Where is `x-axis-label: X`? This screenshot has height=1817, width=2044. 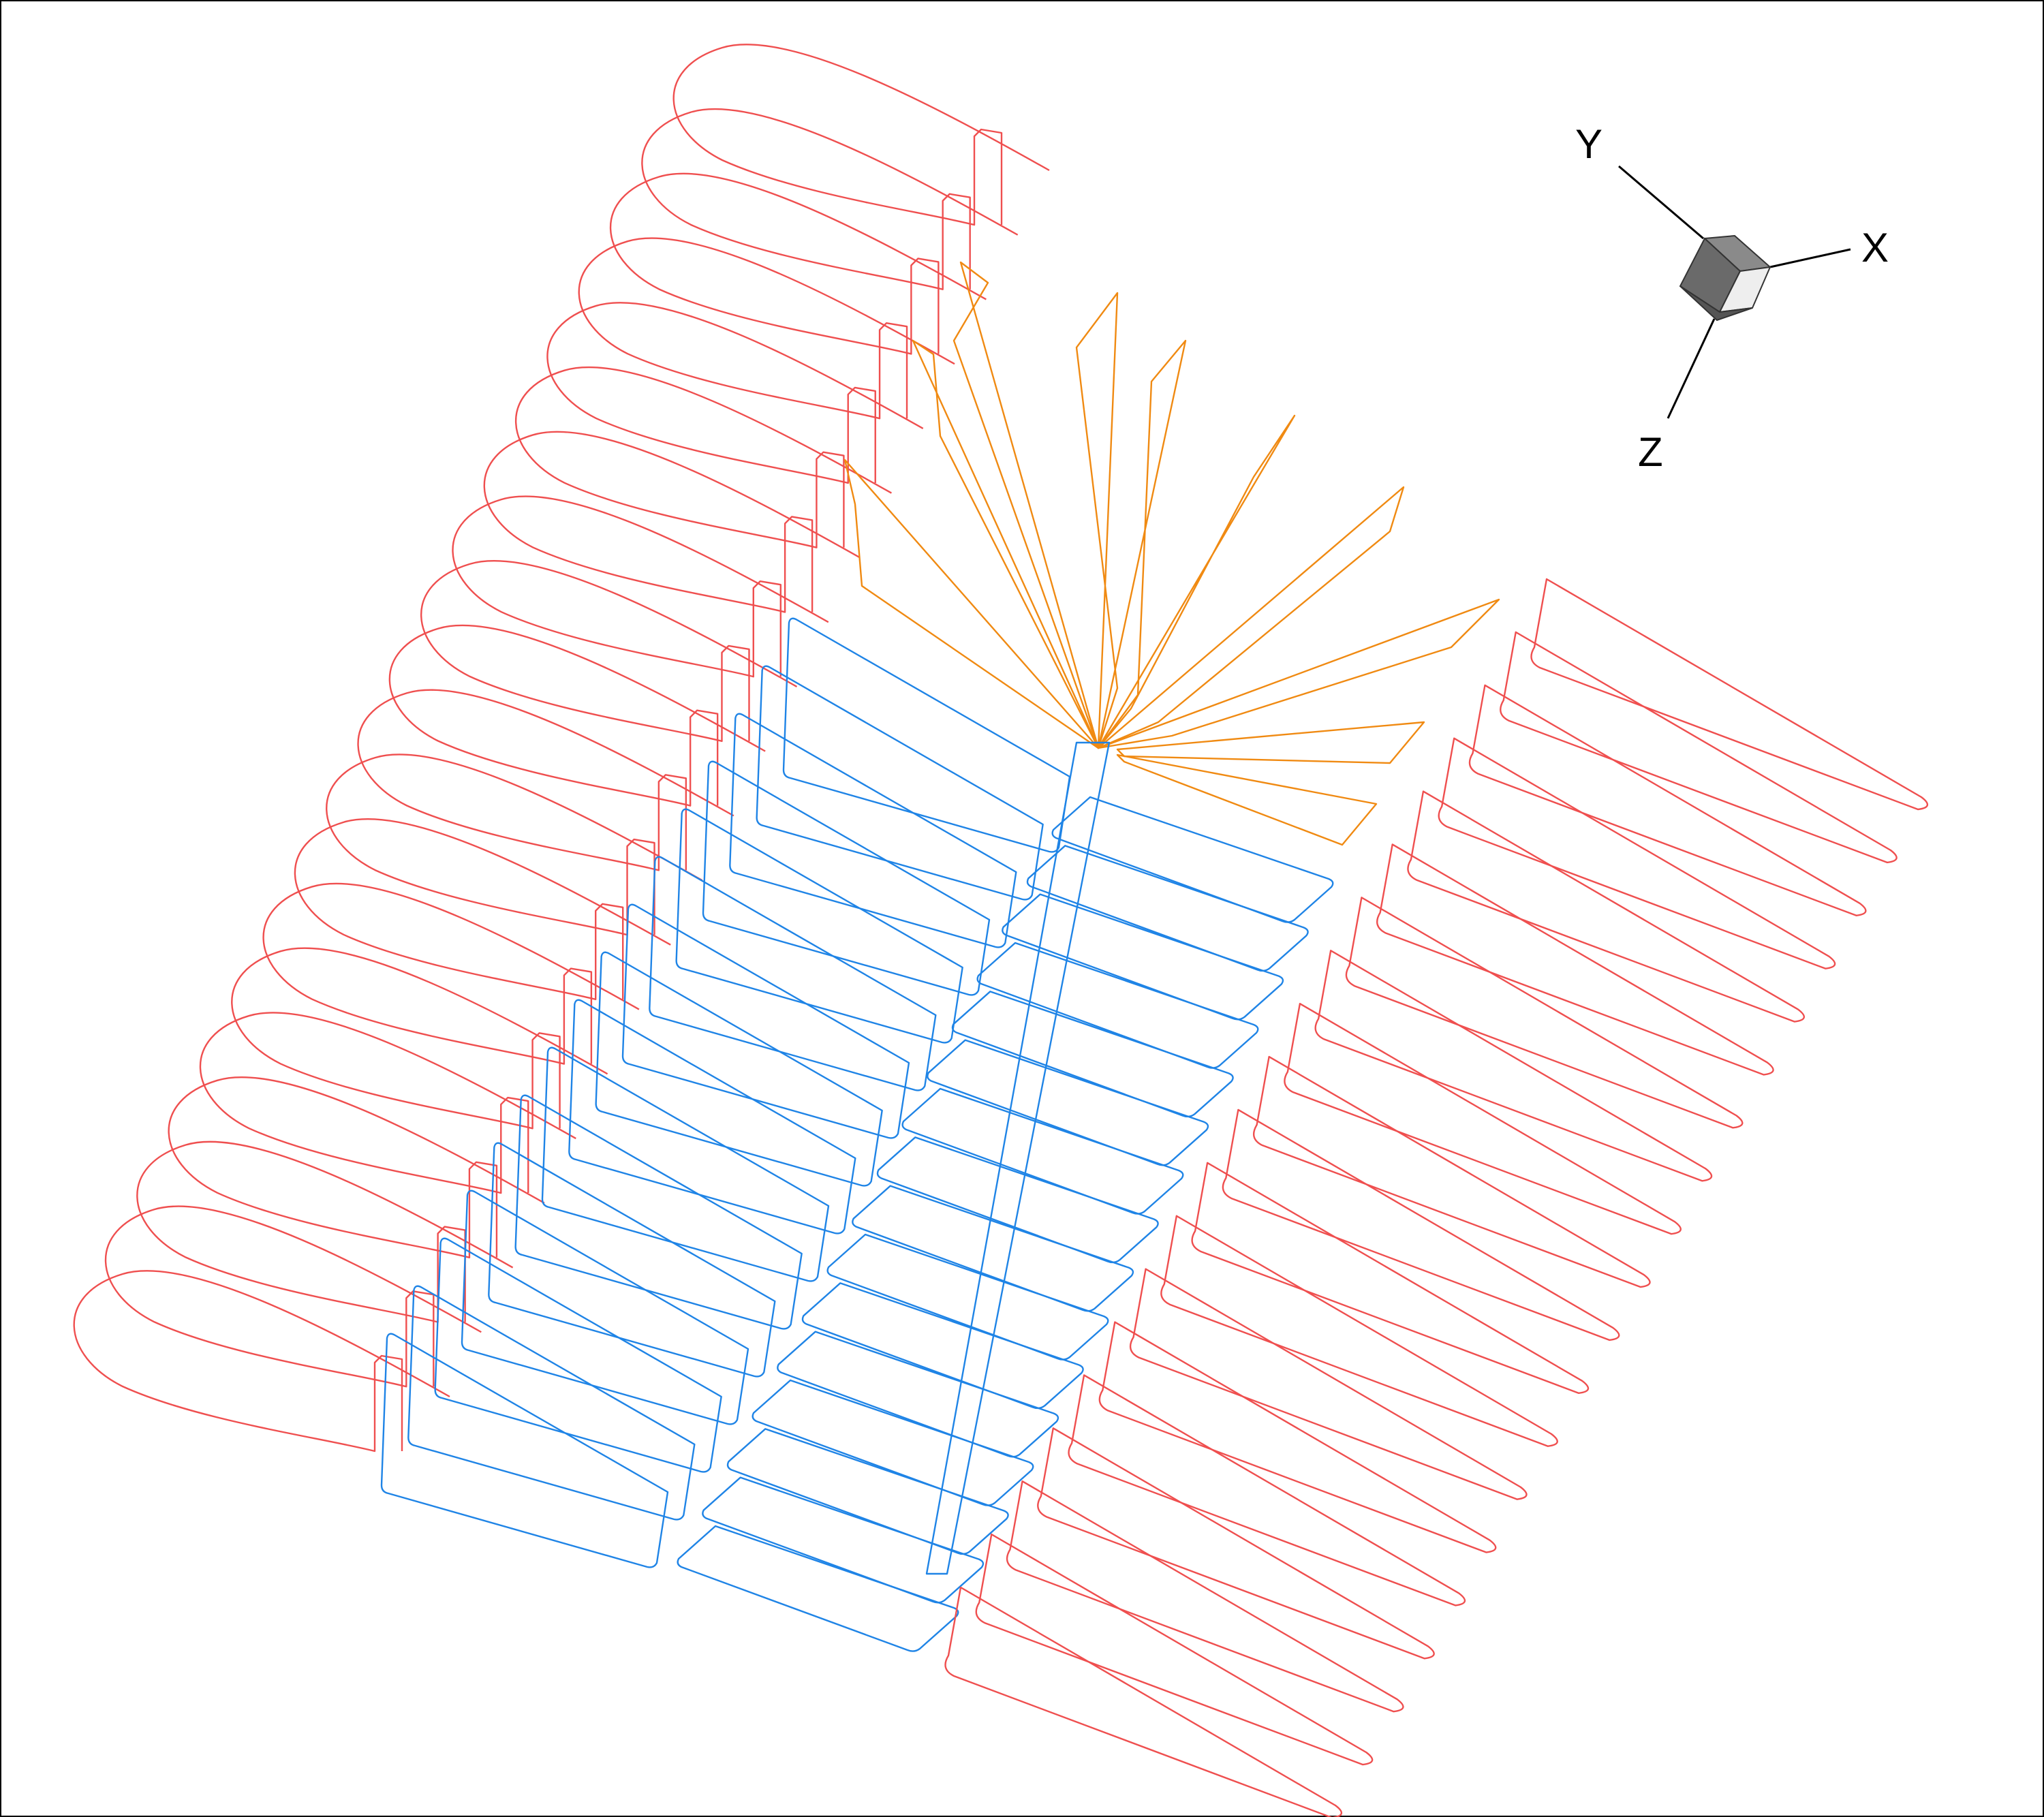 x-axis-label: X is located at coordinates (1875, 247).